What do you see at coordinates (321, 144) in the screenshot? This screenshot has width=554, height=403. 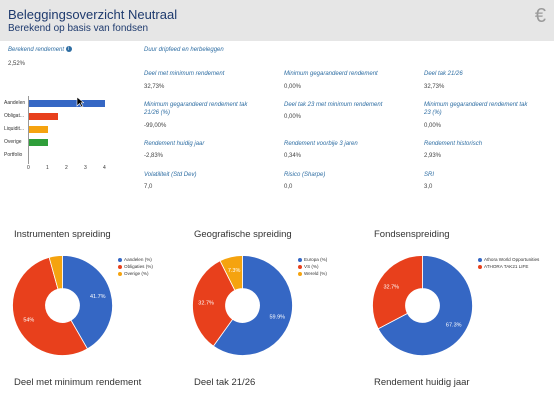 I see `metric-label: Rendement voorbije 3 jaren` at bounding box center [321, 144].